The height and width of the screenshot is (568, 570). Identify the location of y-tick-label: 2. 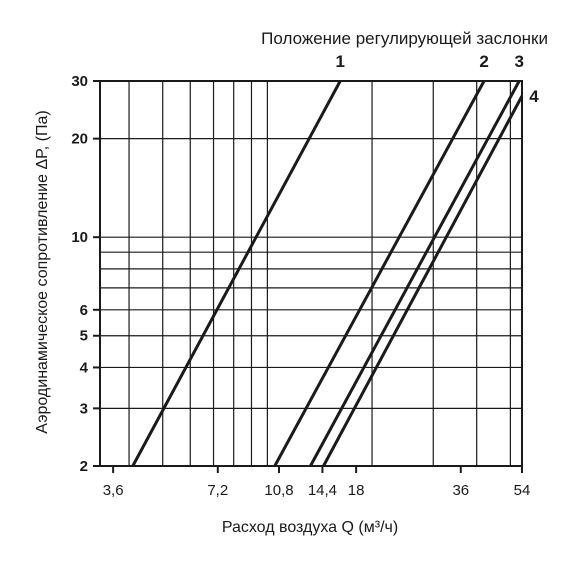
(84, 466).